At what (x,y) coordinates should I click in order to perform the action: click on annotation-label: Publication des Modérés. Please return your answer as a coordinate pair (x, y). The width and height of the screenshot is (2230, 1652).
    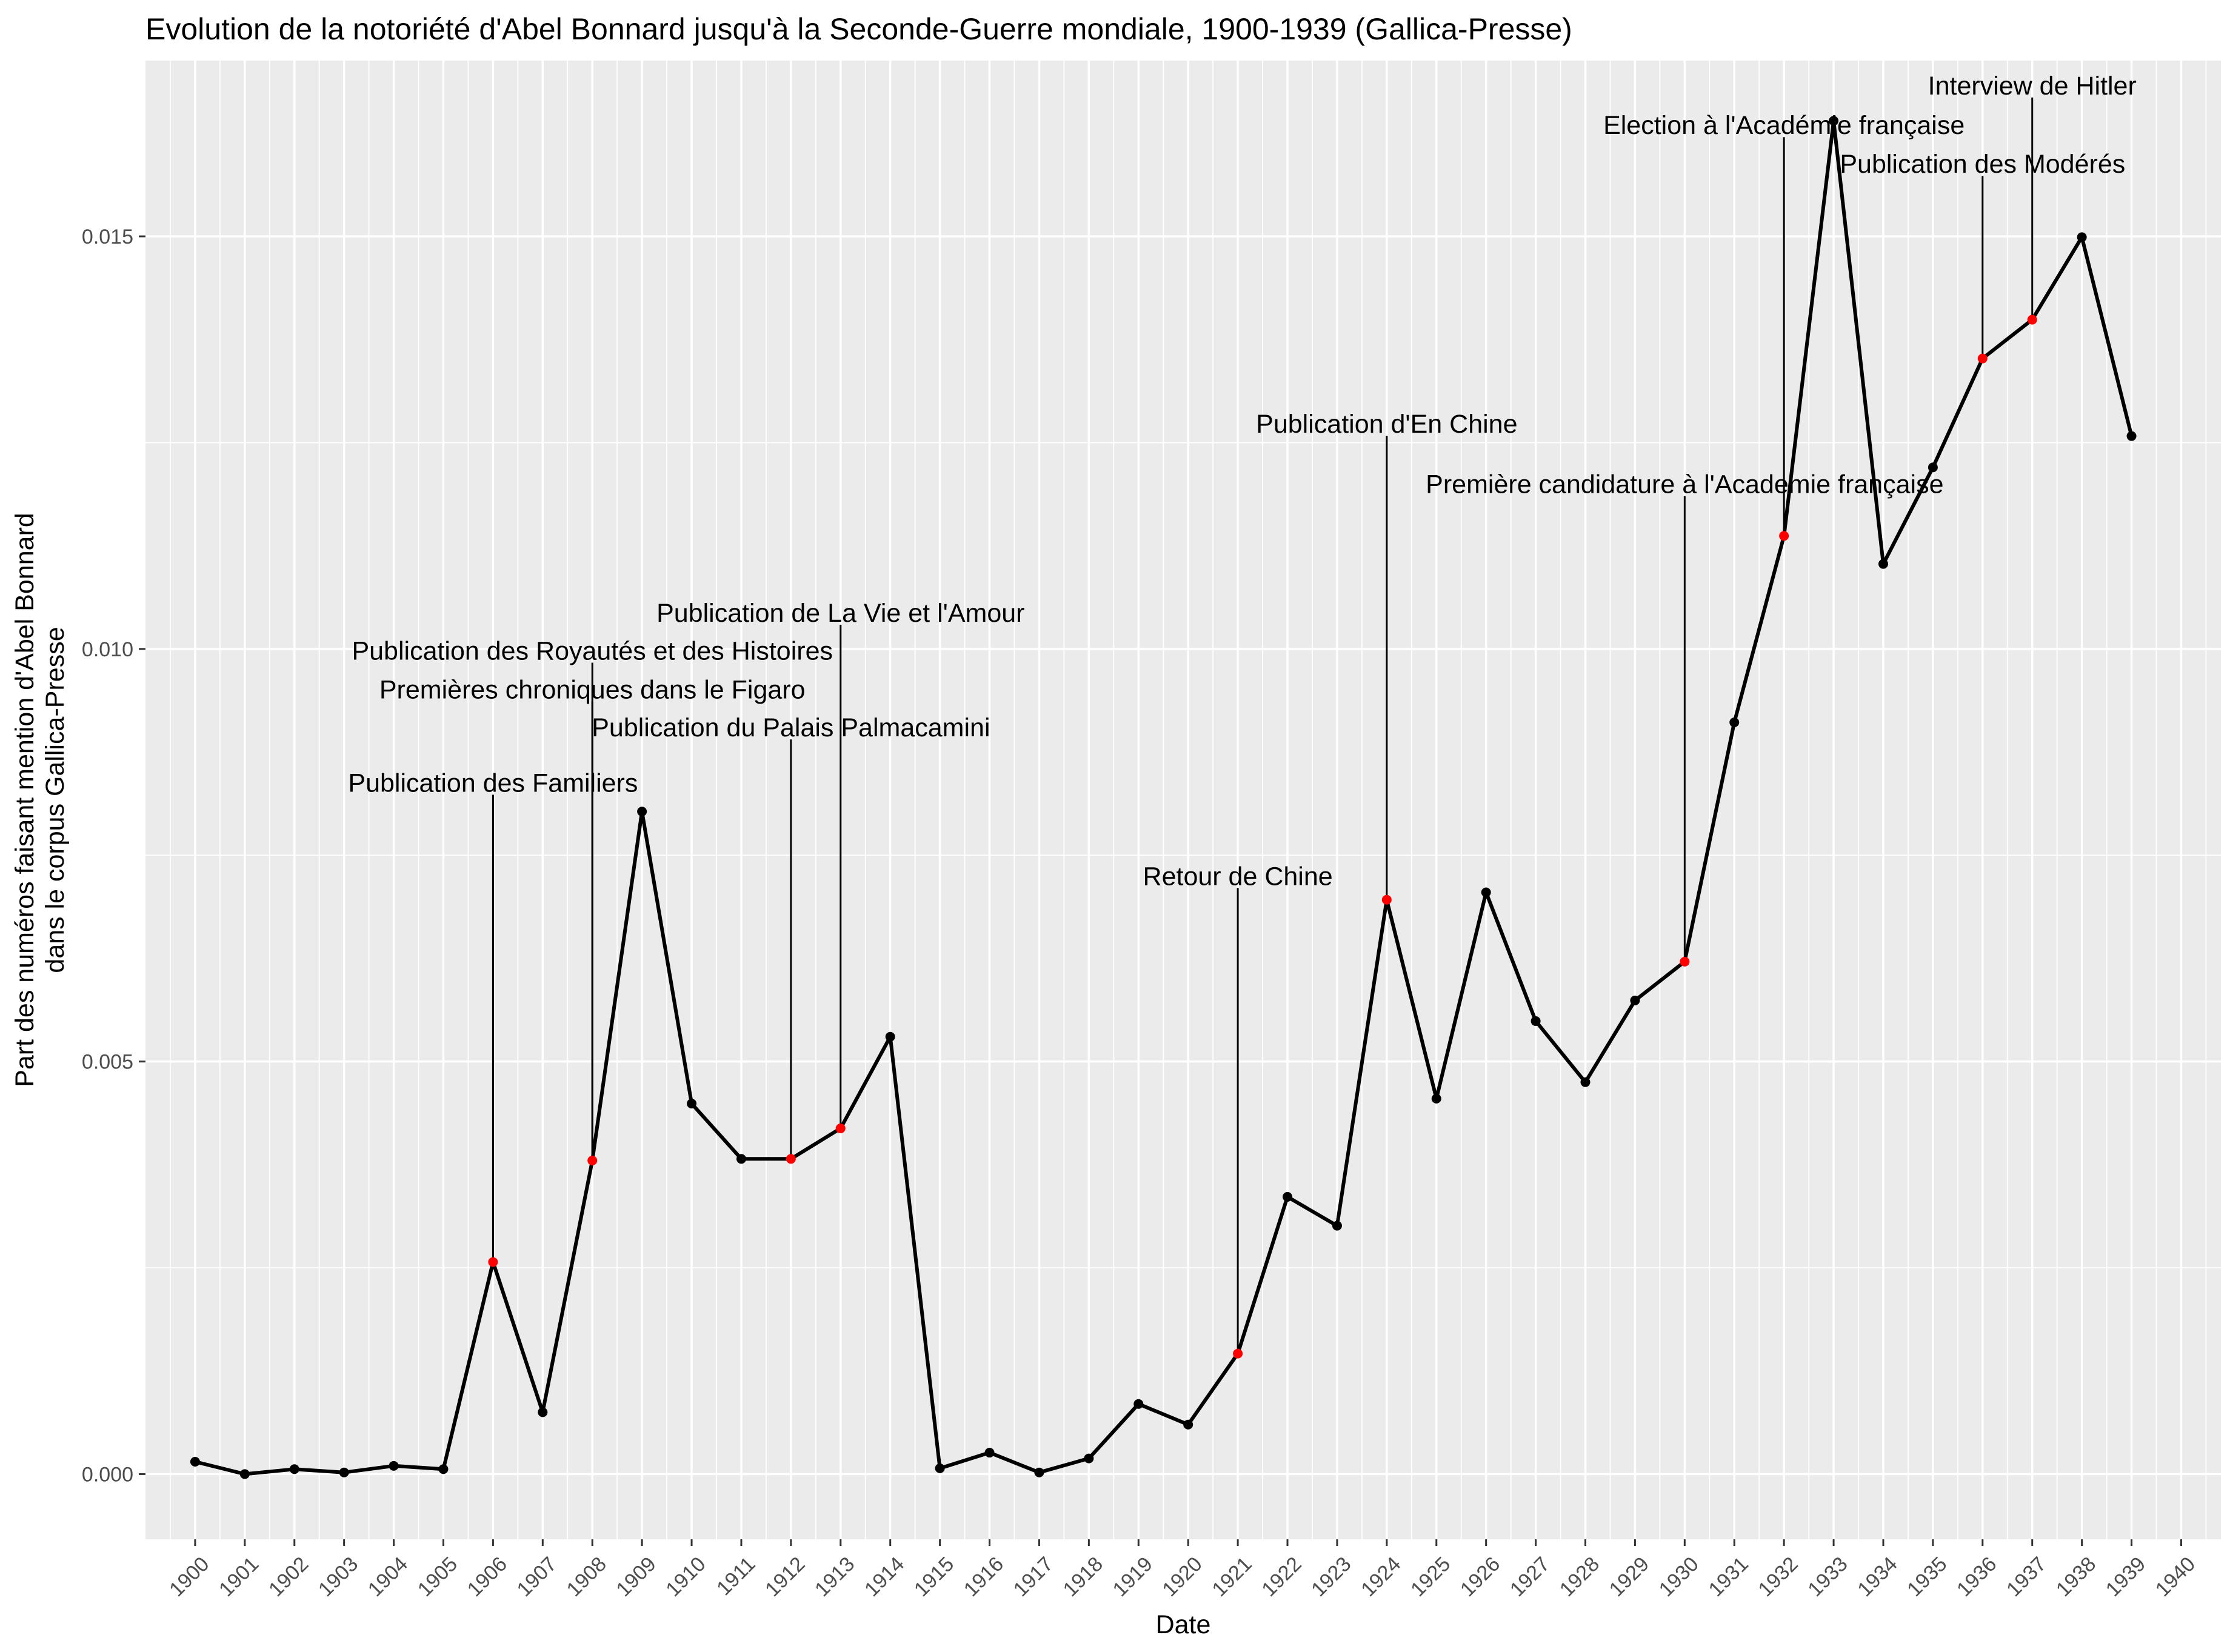
    Looking at the image, I should click on (1982, 164).